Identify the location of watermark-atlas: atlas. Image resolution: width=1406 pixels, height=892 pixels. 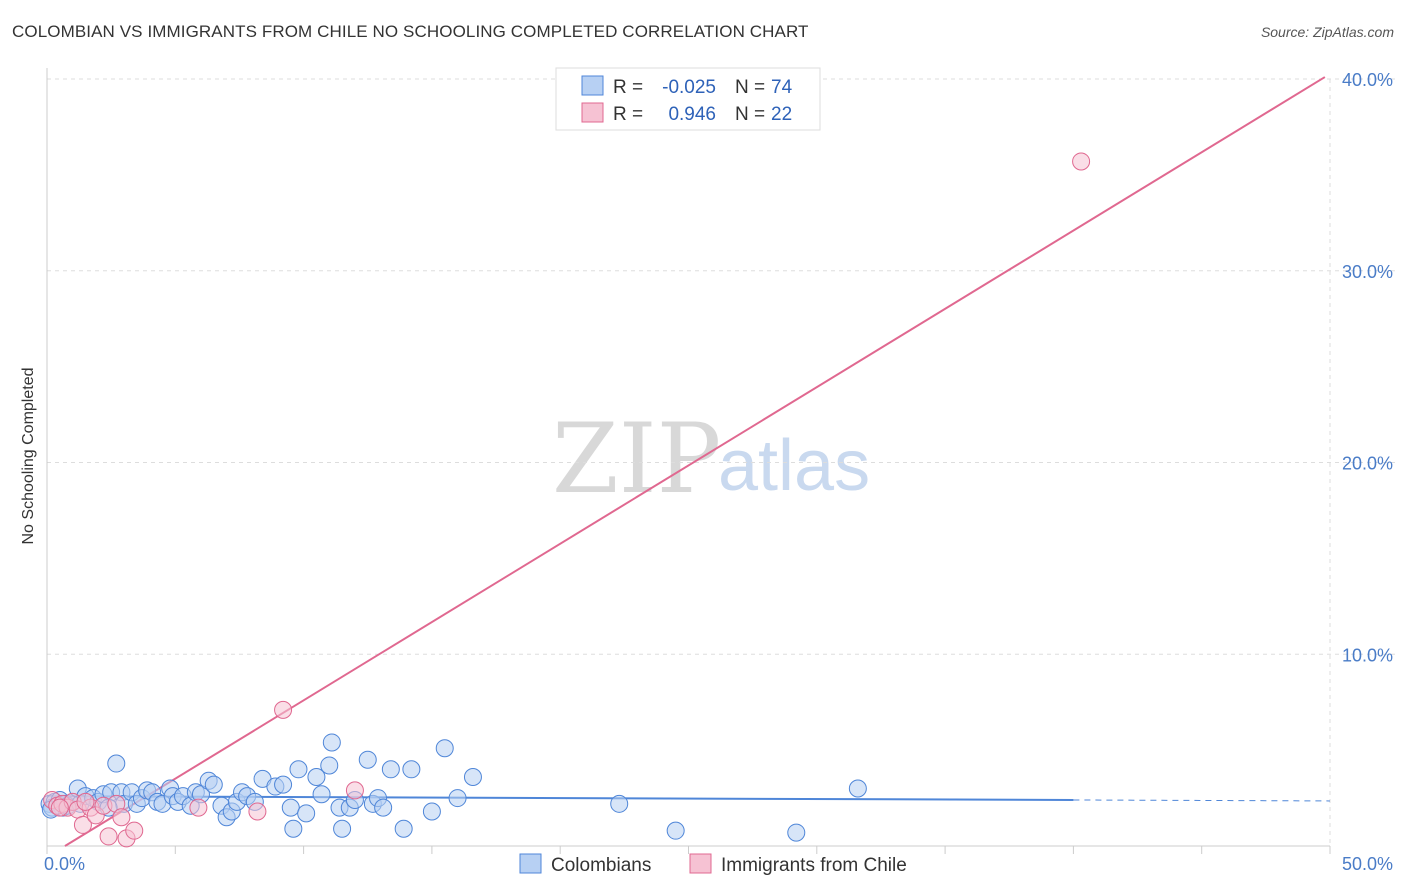
(794, 466).